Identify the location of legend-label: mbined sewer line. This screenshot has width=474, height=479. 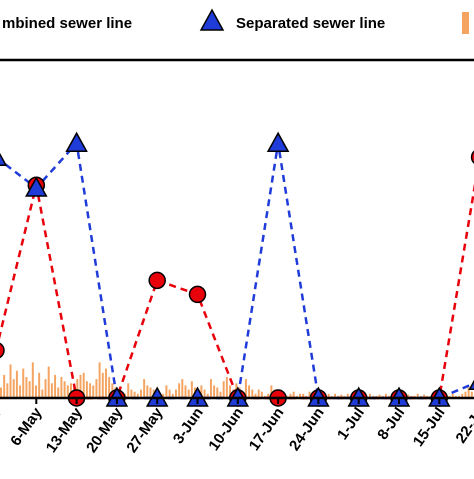
(67, 23).